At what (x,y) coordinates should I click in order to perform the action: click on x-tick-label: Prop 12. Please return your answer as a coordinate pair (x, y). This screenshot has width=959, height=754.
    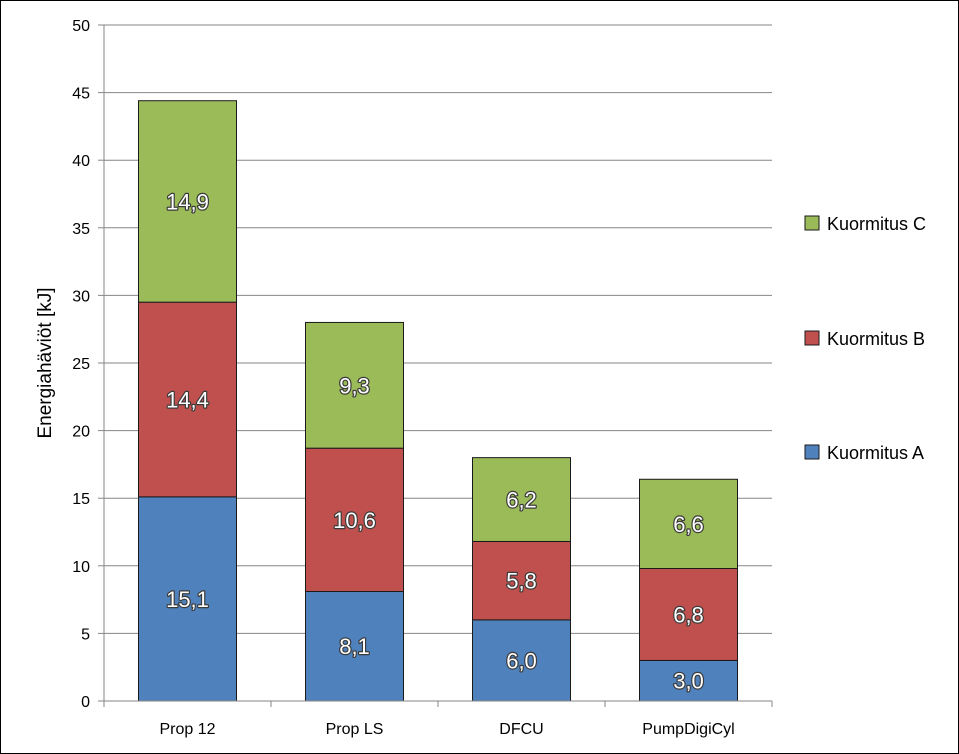
    Looking at the image, I should click on (187, 729).